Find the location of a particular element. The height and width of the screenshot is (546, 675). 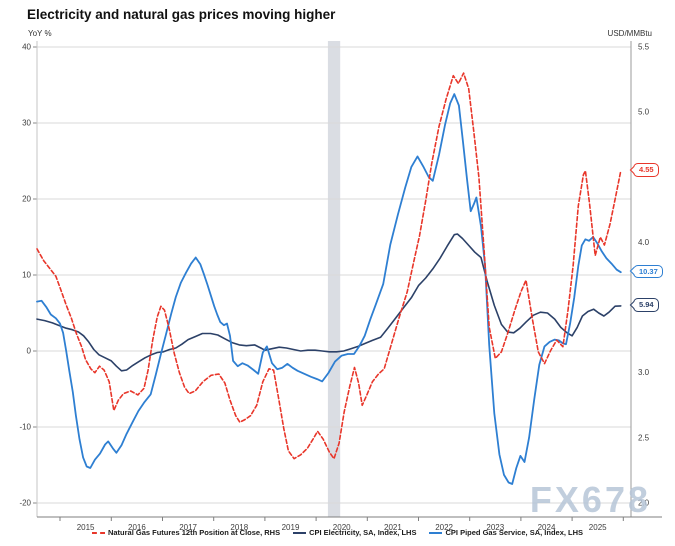

svg-text: 2.5 is located at coordinates (644, 437).